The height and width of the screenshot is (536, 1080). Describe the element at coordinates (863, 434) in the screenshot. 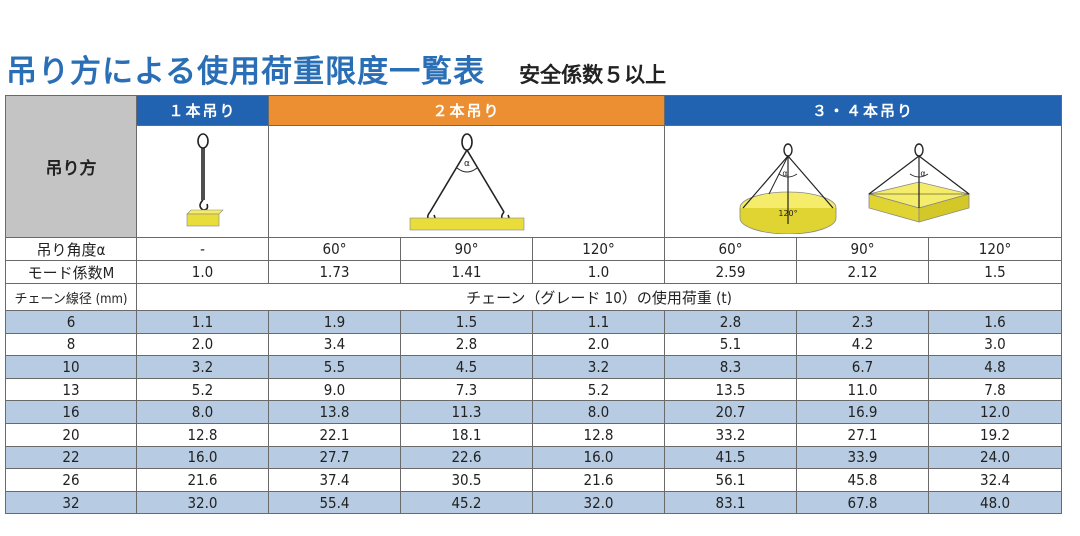

I see `load-value-cell: 27.1` at that location.